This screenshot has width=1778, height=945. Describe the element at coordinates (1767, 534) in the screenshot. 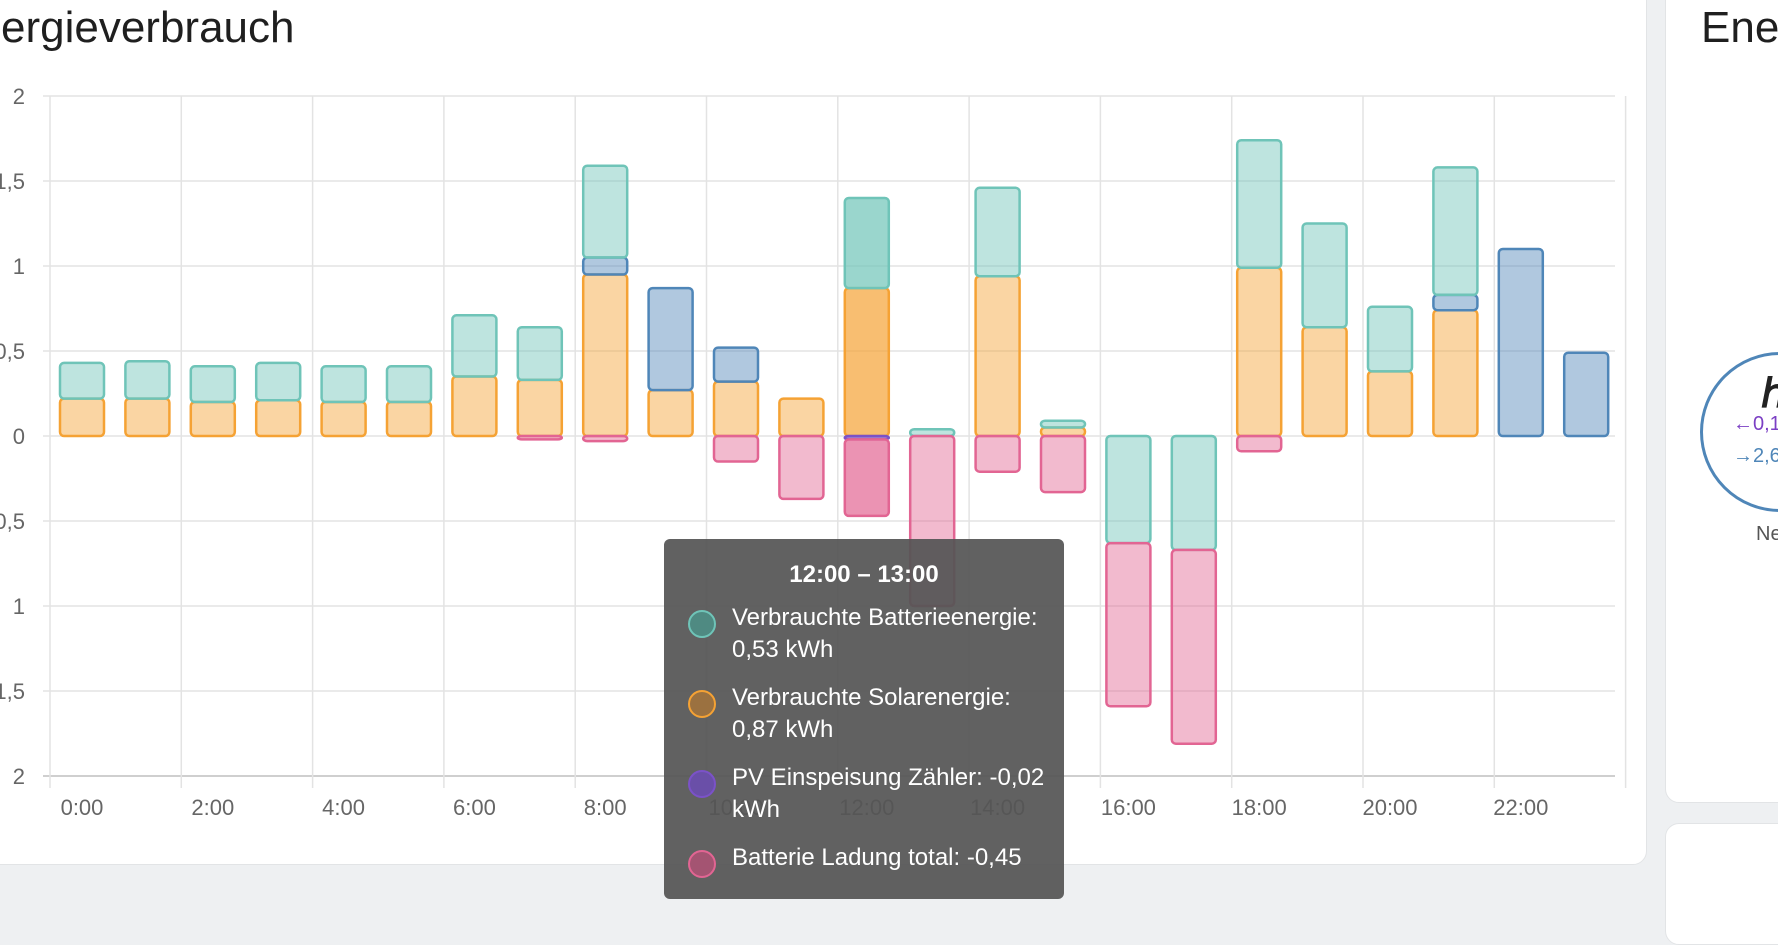

I see `grid-label: Ne` at that location.